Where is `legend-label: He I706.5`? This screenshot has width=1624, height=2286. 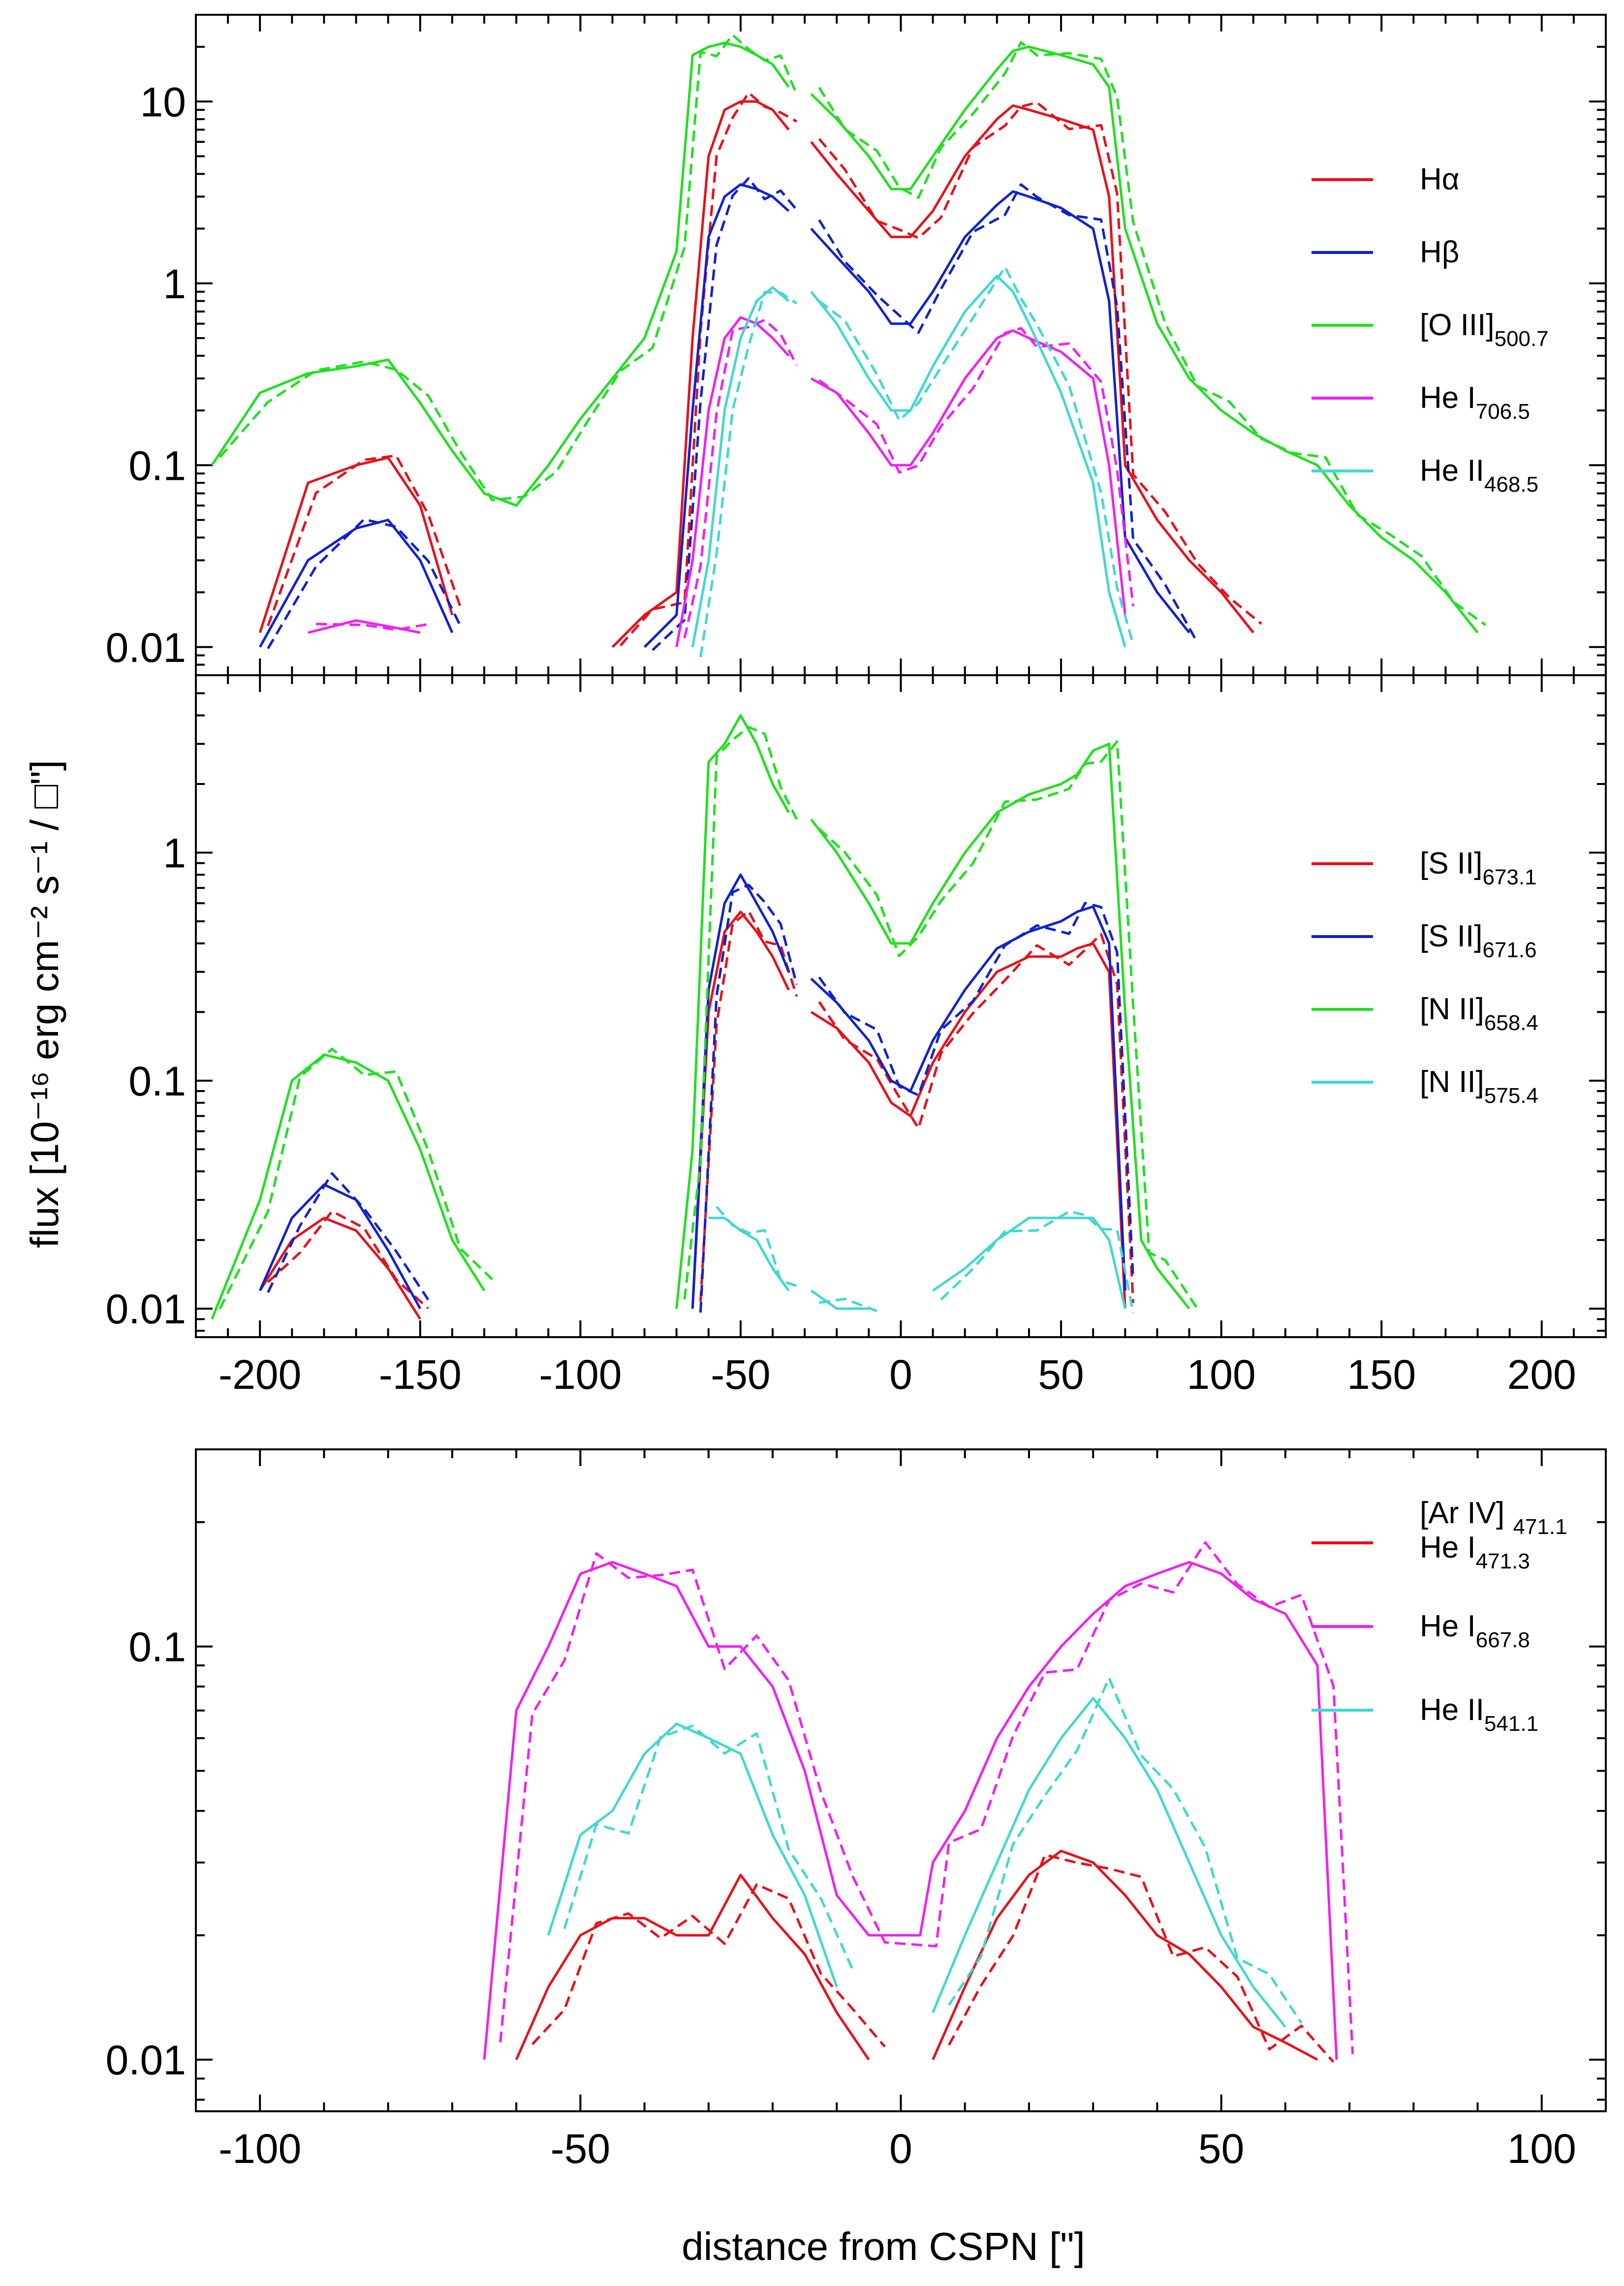 legend-label: He I706.5 is located at coordinates (1475, 402).